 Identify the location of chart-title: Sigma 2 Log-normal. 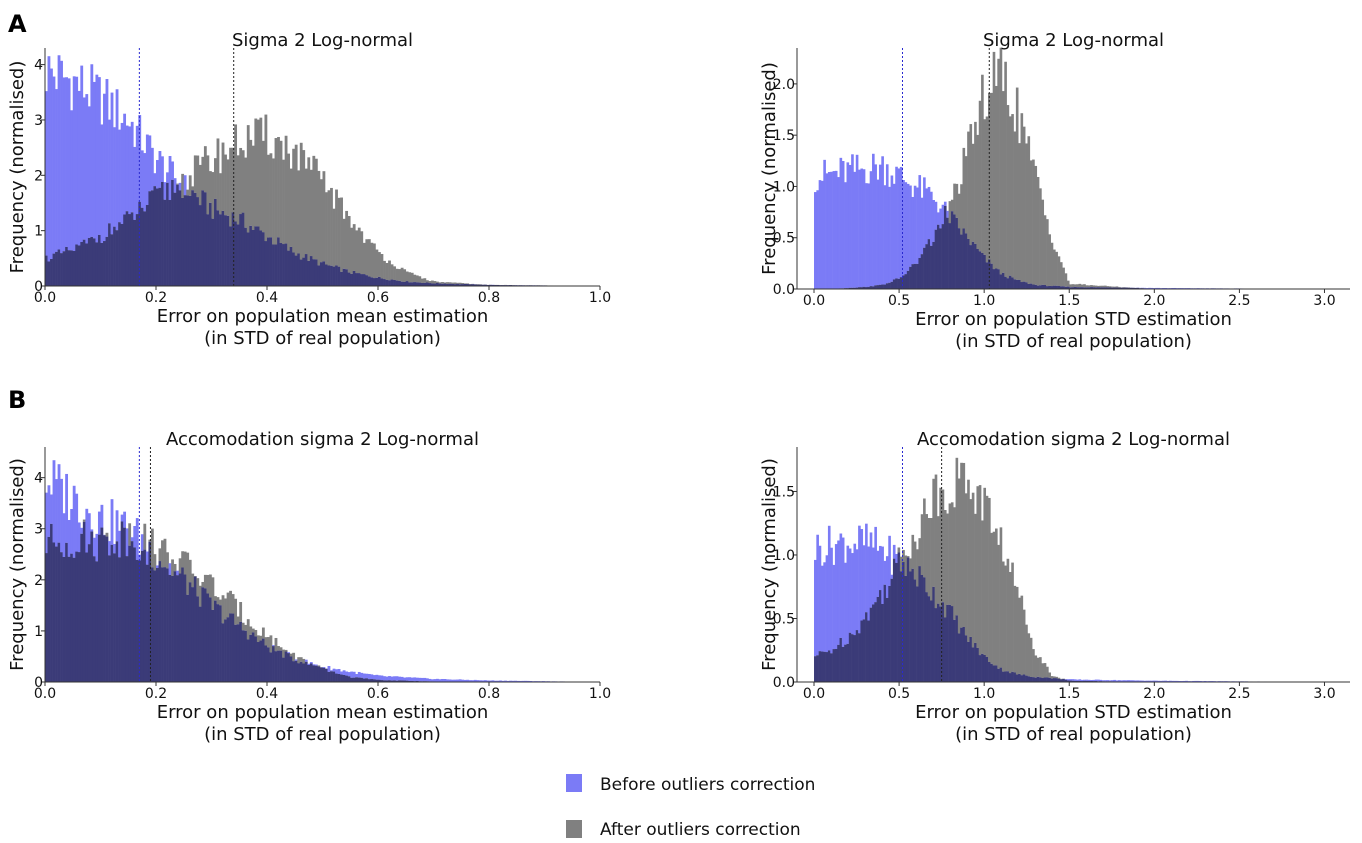
(1073, 40).